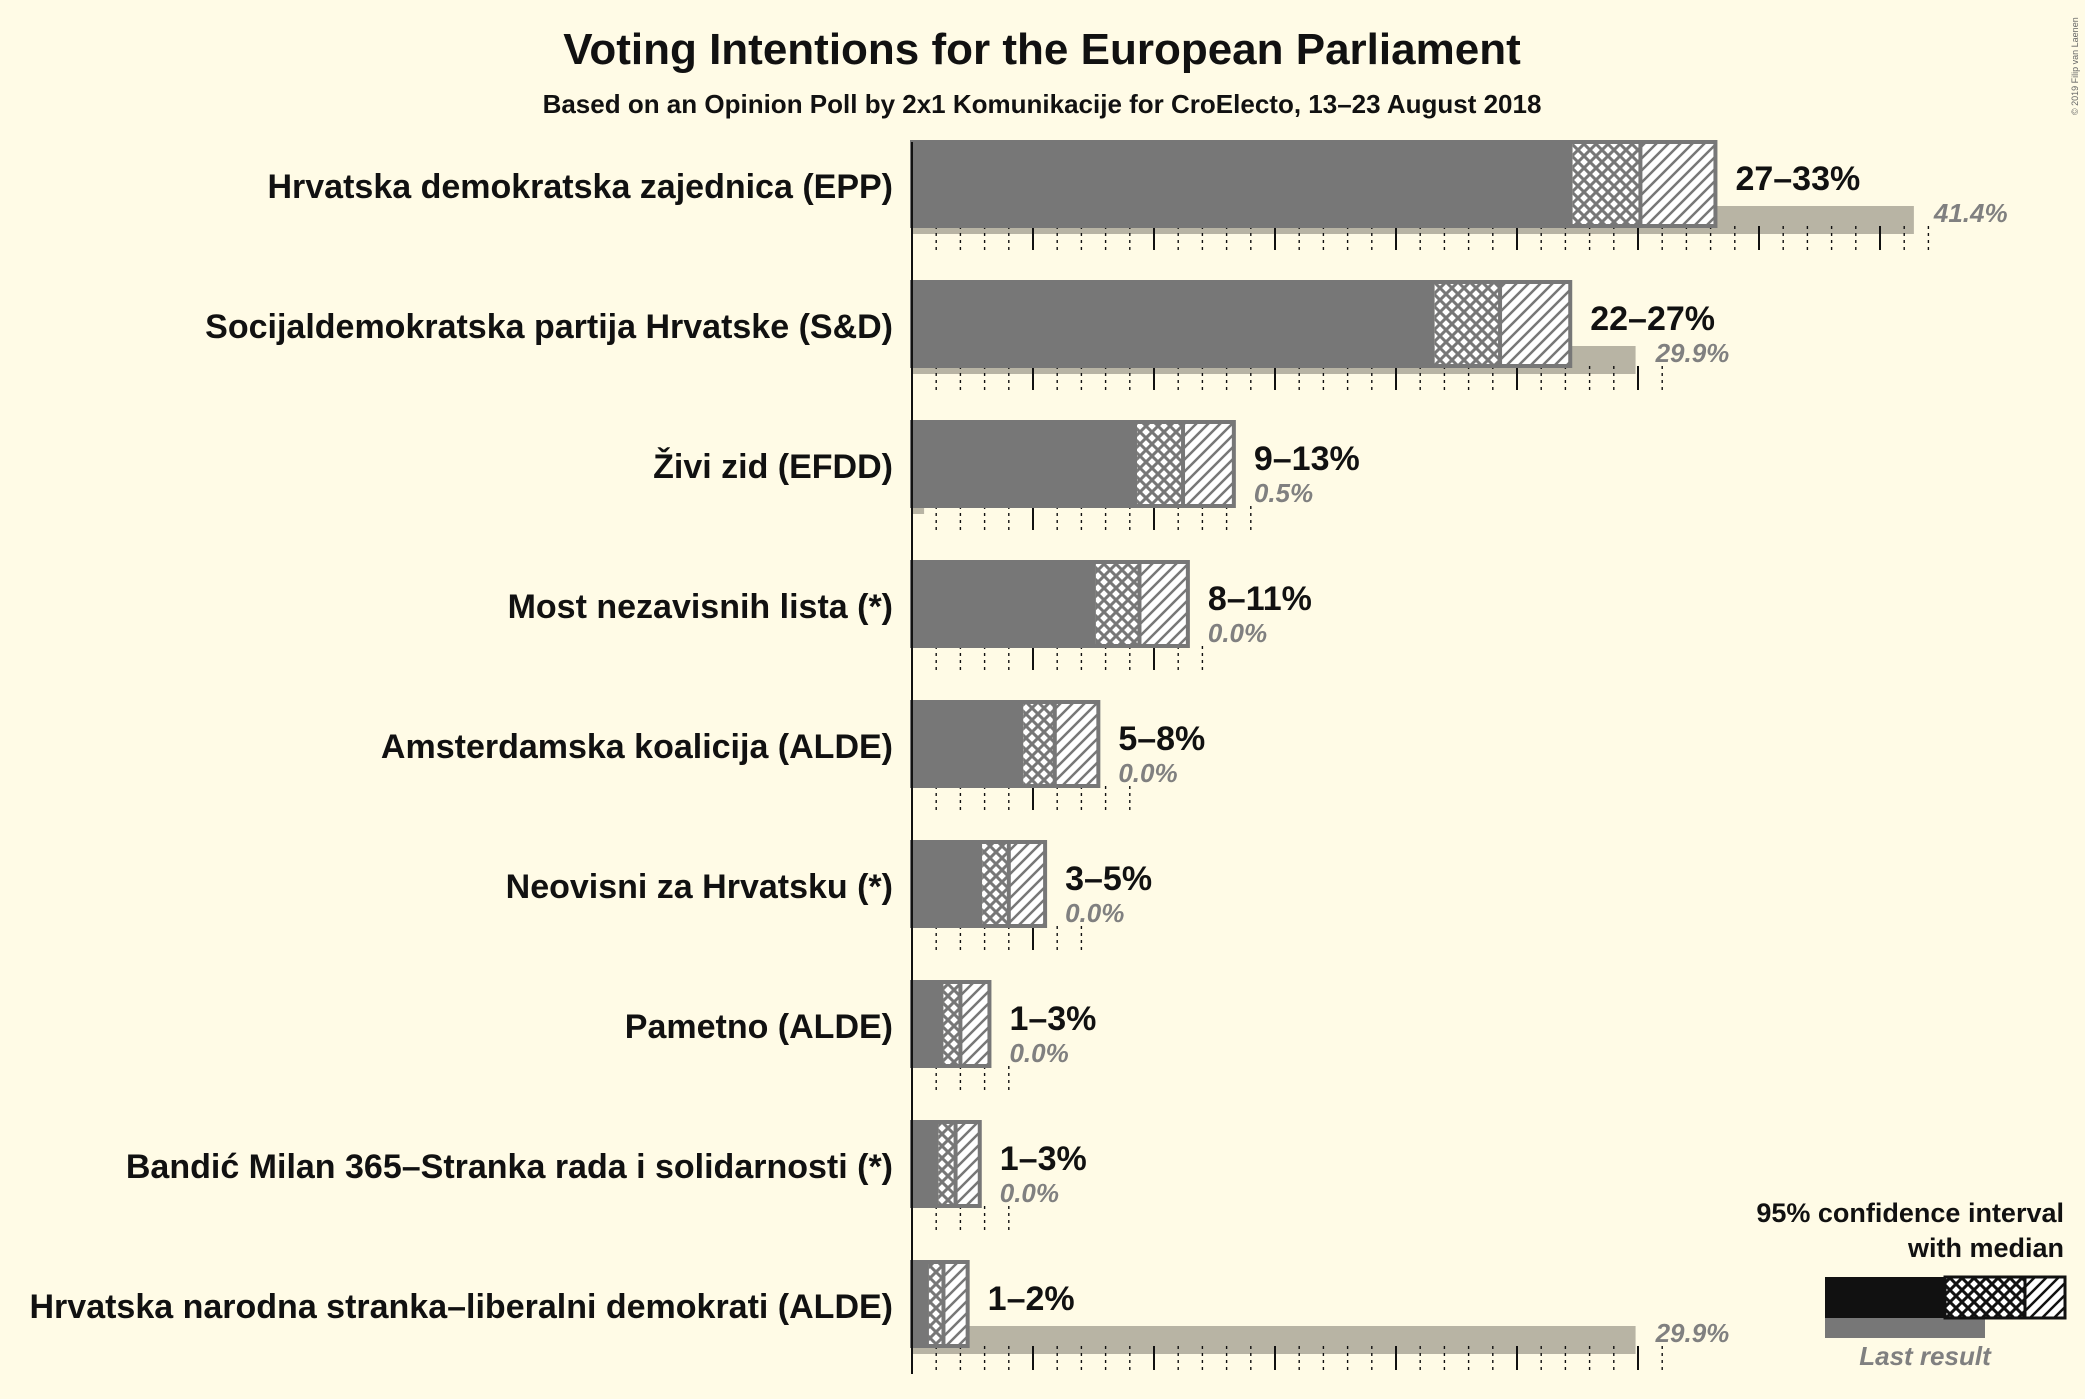 The image size is (2085, 1399). I want to click on range-label: 22–27%, so click(1652, 319).